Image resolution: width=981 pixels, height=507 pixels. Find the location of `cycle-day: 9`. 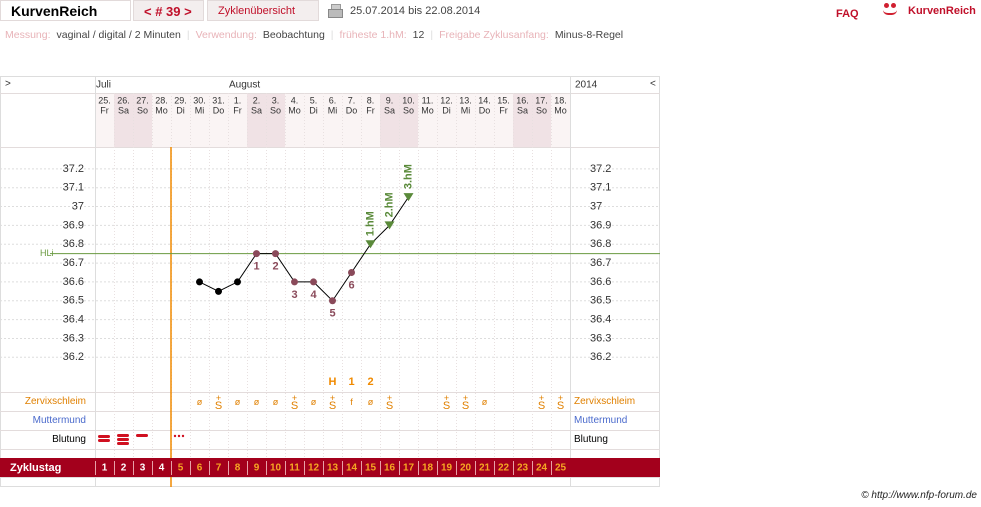

cycle-day: 9 is located at coordinates (257, 468).